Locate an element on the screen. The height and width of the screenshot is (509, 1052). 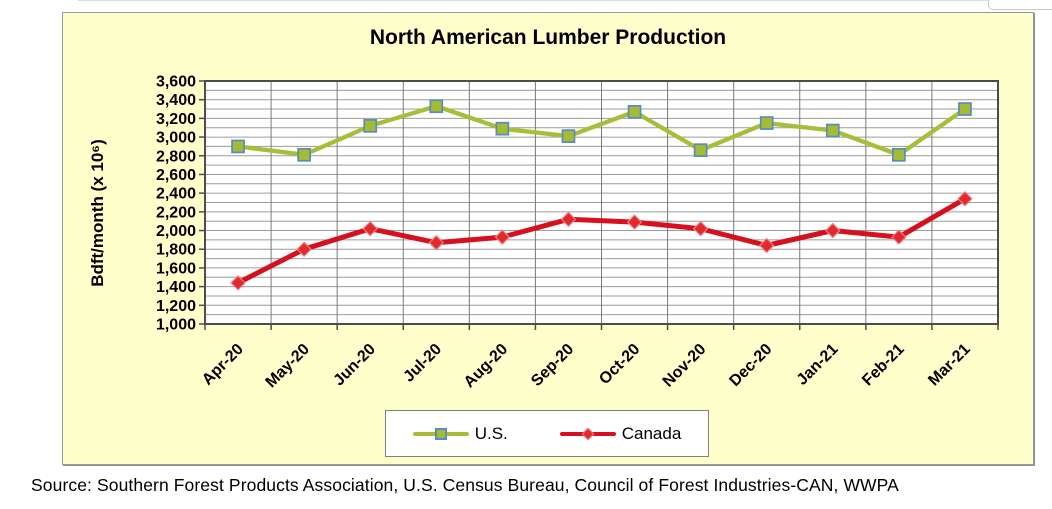
canada-series-swatch is located at coordinates (587, 434).